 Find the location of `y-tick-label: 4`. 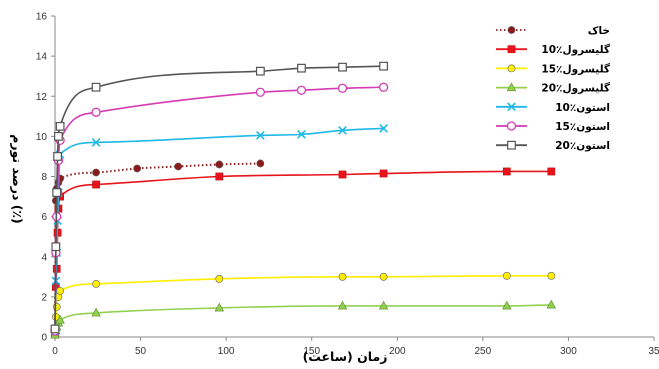

y-tick-label: 4 is located at coordinates (44, 257).